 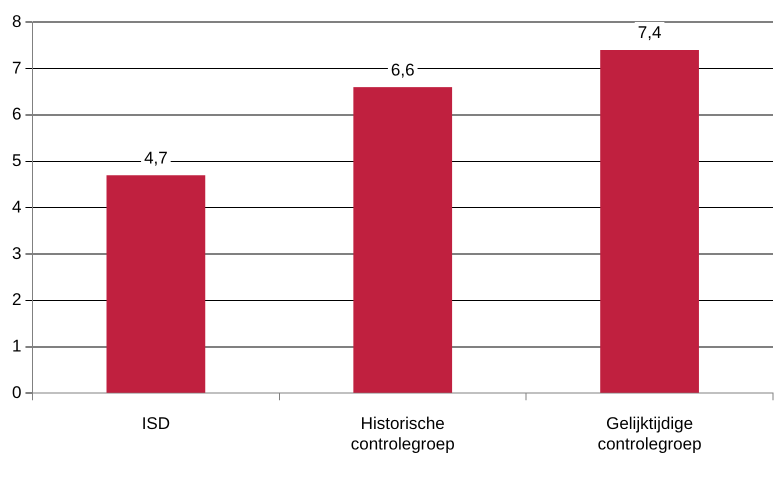 I want to click on data-label: 6,6, so click(x=402, y=70).